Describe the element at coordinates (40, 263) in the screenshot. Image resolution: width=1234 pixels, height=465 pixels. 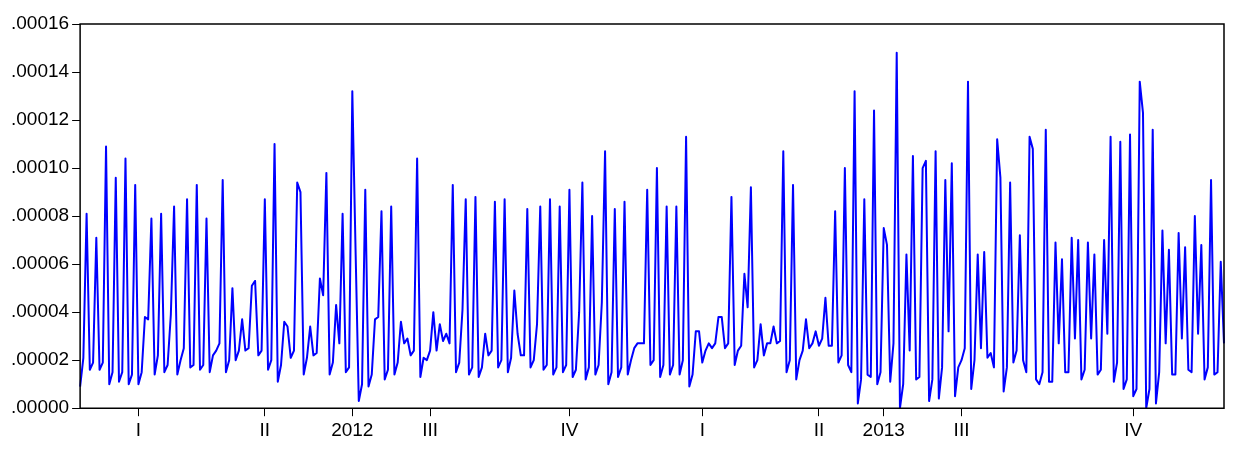
I see `y-tick-label: .00006` at that location.